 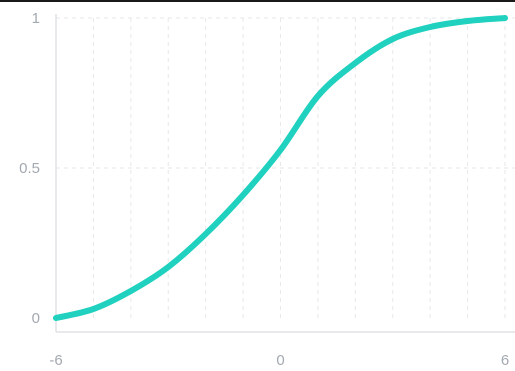 What do you see at coordinates (29, 168) in the screenshot?
I see `y-tick-label: 0.5` at bounding box center [29, 168].